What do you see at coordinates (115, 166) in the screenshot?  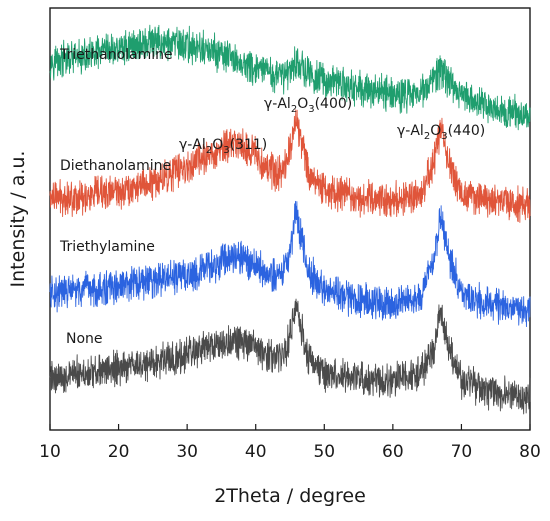 I see `series-label-diethanolamine: Diethanolamine` at bounding box center [115, 166].